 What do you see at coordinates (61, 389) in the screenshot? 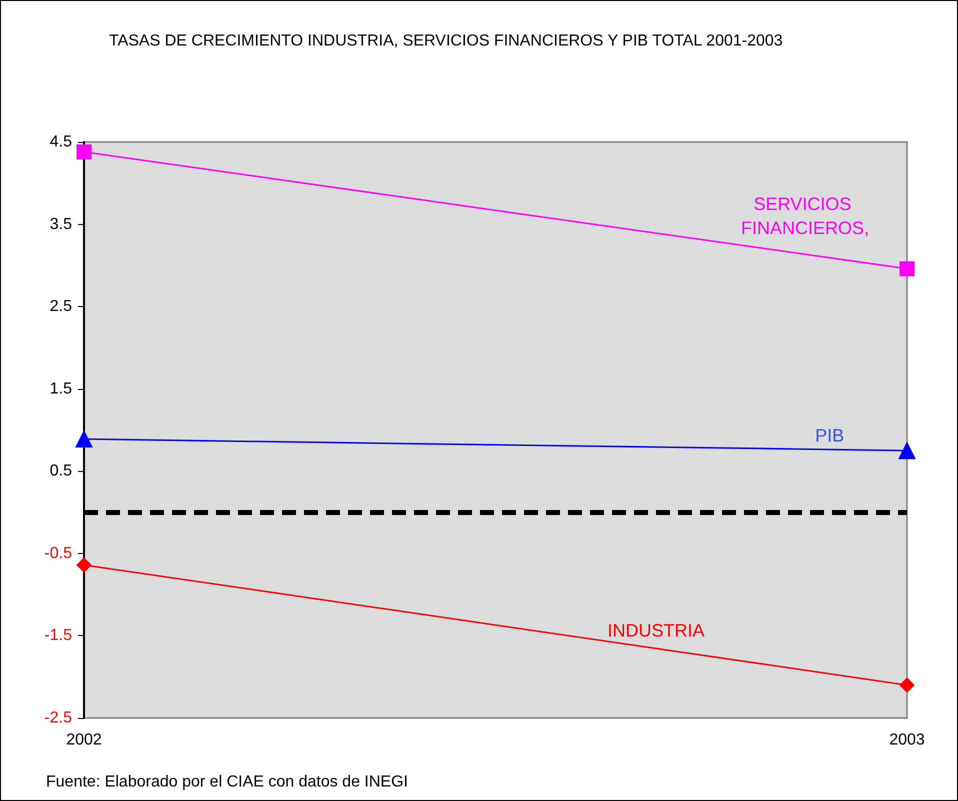
I see `y-tick-label: 1.5` at bounding box center [61, 389].